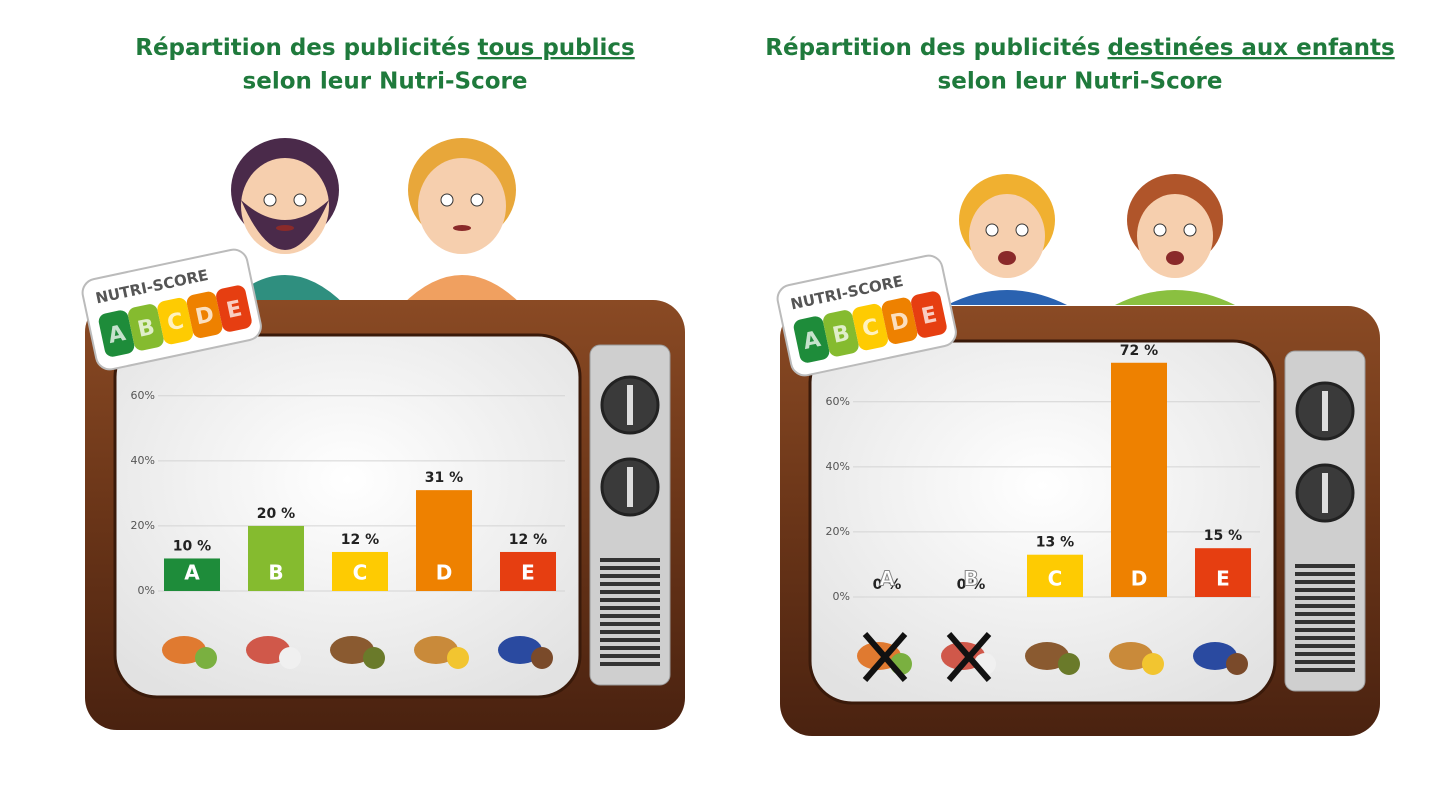 This screenshot has width=1456, height=790. What do you see at coordinates (970, 579) in the screenshot?
I see `category-label: B` at bounding box center [970, 579].